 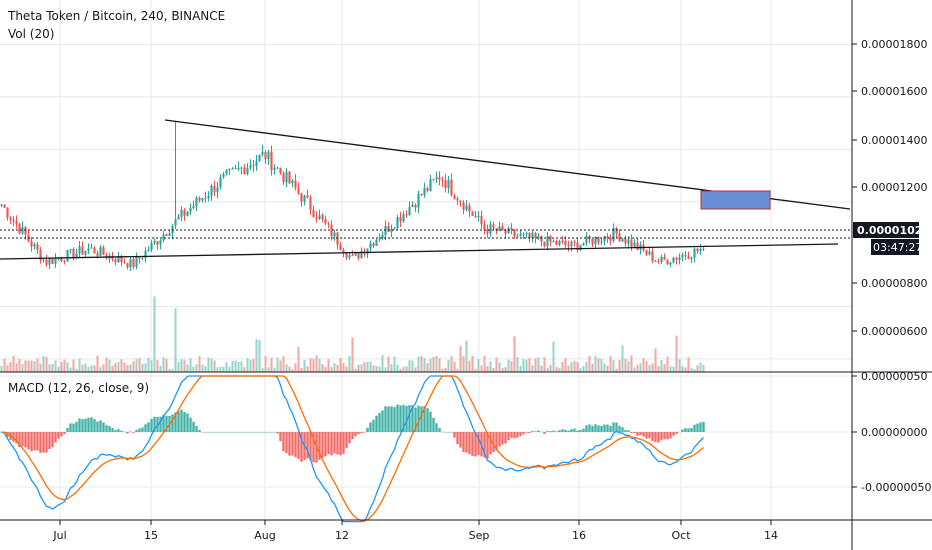 I want to click on macd-axis: 0.00000050 0.00000000 -0.00000050, so click(x=891, y=432).